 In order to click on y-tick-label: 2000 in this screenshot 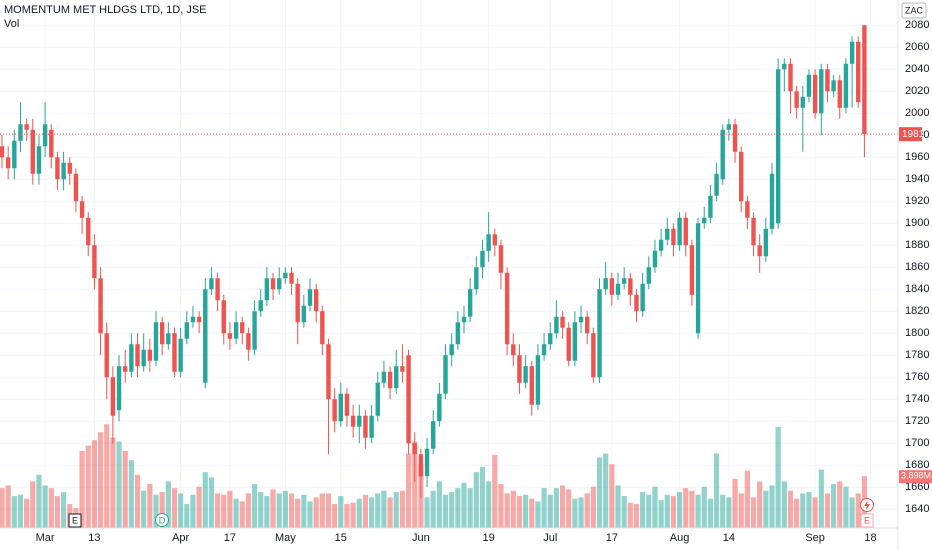, I will do `click(917, 113)`.